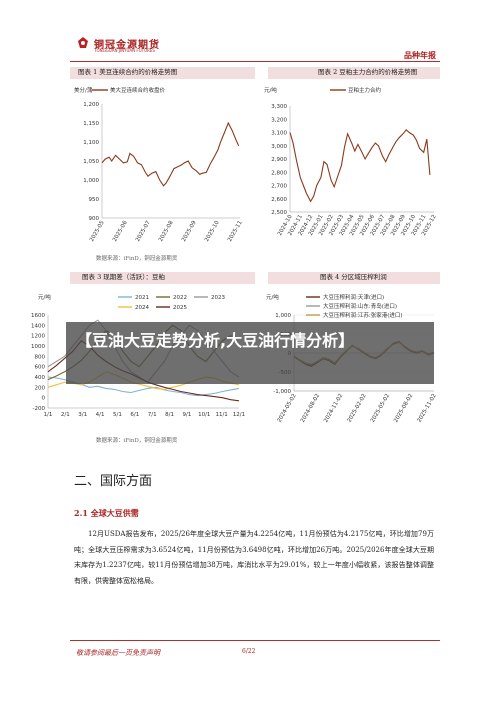  What do you see at coordinates (117, 415) in the screenshot?
I see `x-tick-label: 5/1` at bounding box center [117, 415].